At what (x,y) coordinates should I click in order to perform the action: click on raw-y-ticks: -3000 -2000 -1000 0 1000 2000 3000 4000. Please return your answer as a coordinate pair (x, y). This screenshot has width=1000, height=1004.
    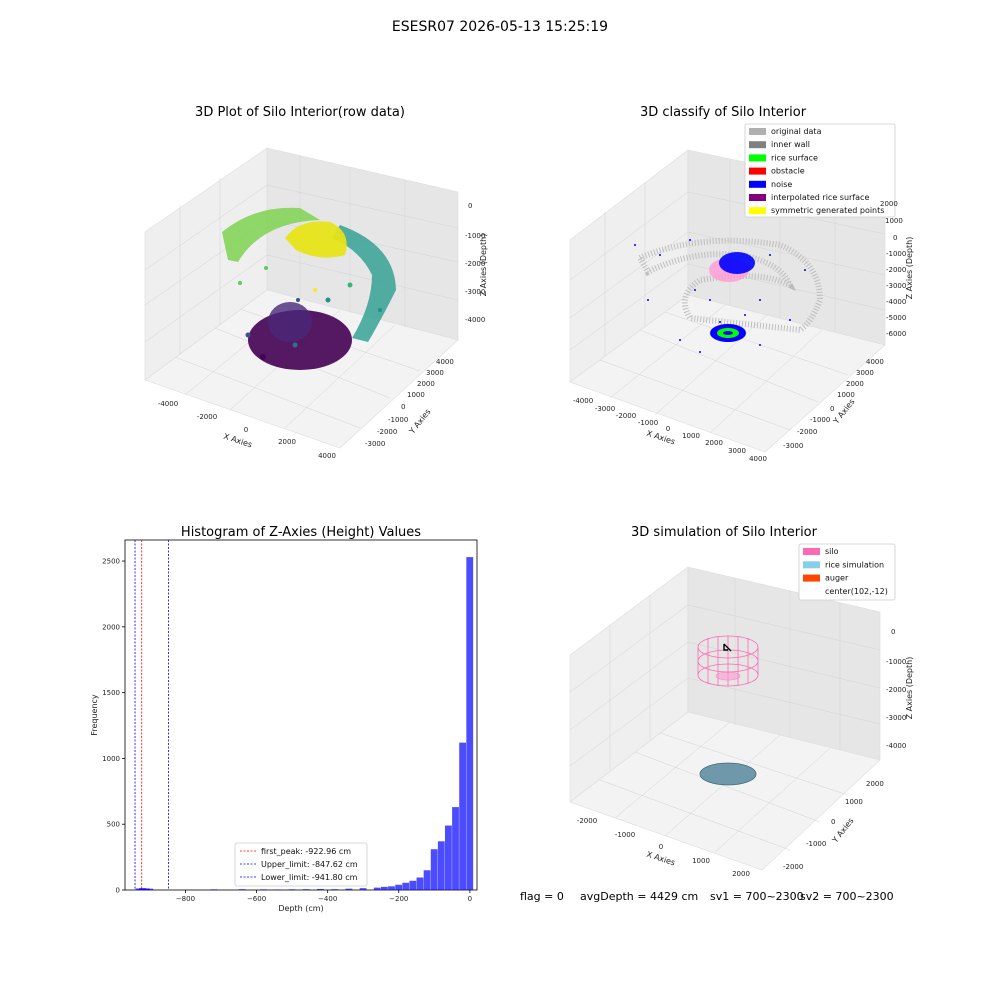
    Looking at the image, I should click on (409, 403).